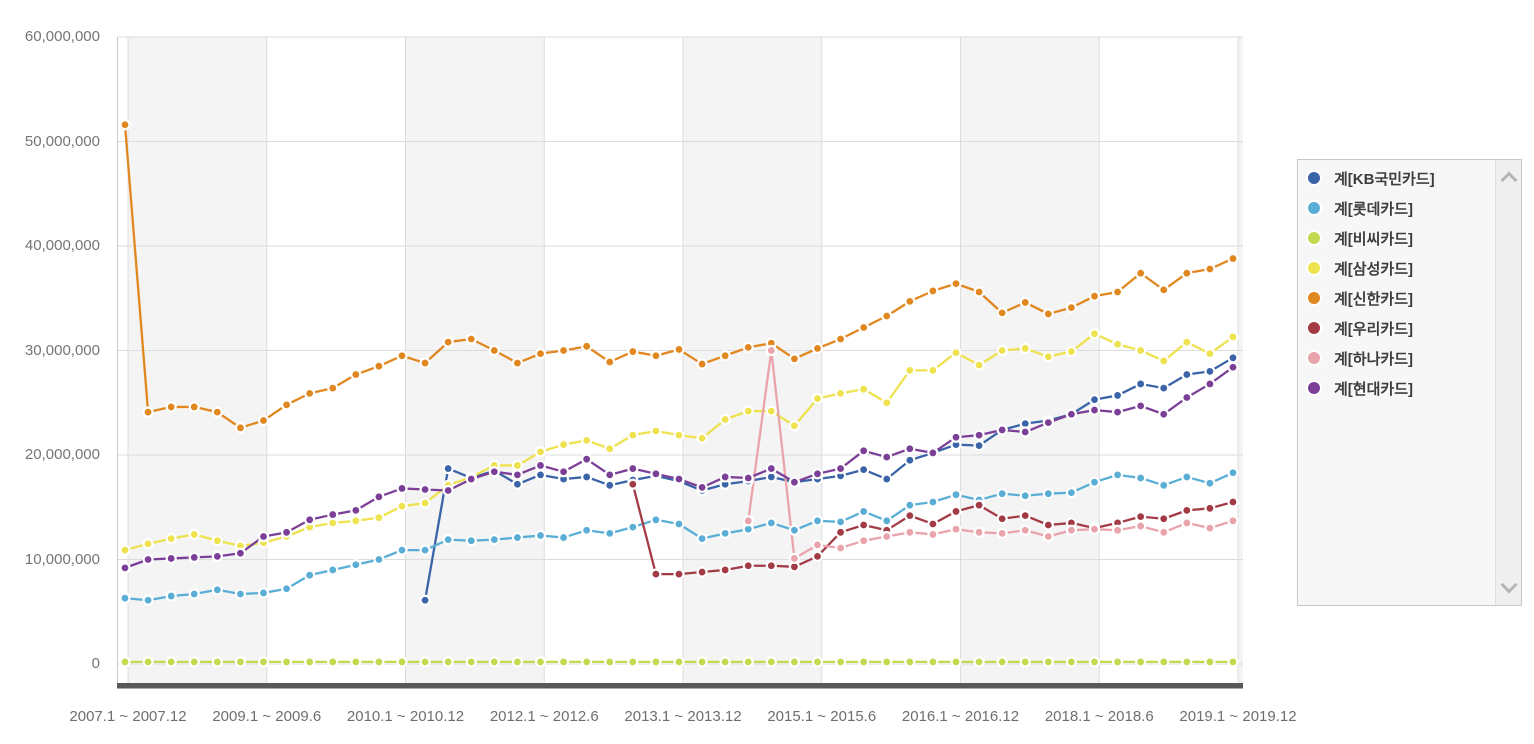 This screenshot has width=1534, height=744. Describe the element at coordinates (1396, 328) in the screenshot. I see `legend-item-woori-card: 계[우리카드]` at that location.